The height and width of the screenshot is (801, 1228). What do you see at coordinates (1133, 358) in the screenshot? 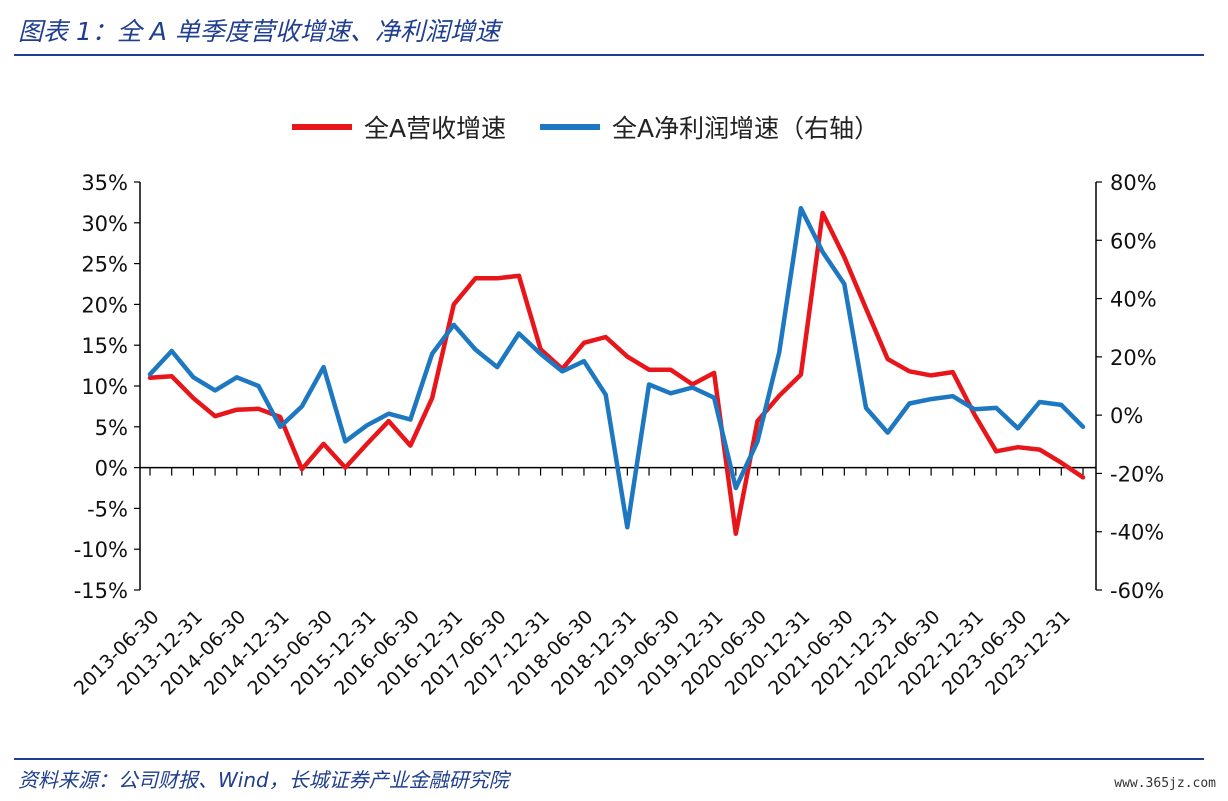
I see `right-y-tick-label: 20%` at bounding box center [1133, 358].